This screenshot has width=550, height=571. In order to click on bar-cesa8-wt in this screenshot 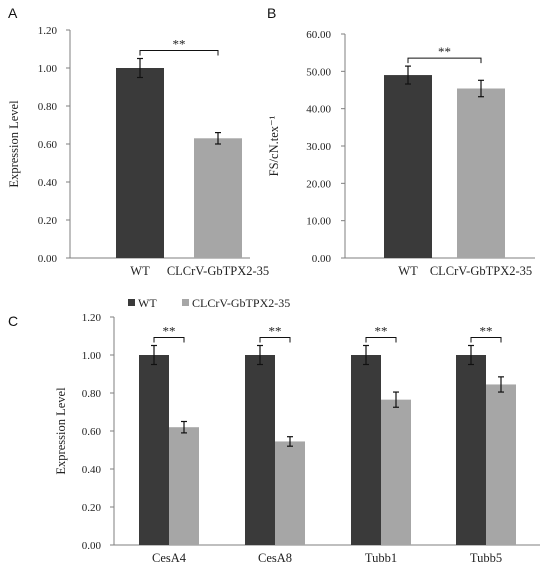, I will do `click(260, 450)`.